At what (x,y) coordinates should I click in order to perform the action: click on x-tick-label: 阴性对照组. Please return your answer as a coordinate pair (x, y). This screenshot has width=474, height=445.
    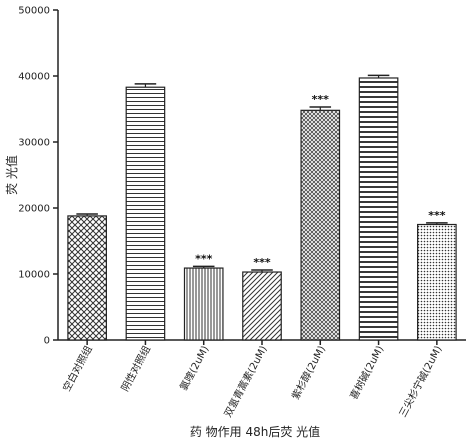
    Looking at the image, I should click on (135, 368).